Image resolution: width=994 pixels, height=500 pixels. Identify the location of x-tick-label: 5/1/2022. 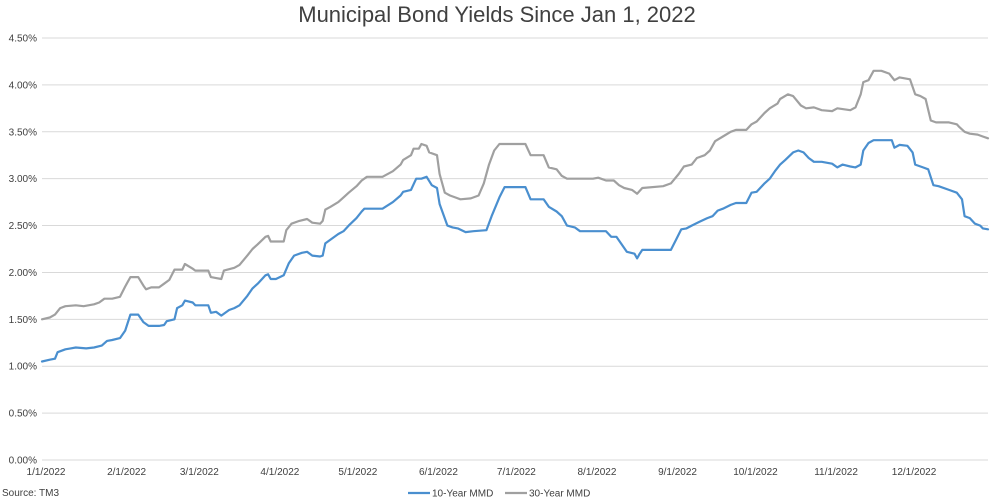
(357, 472).